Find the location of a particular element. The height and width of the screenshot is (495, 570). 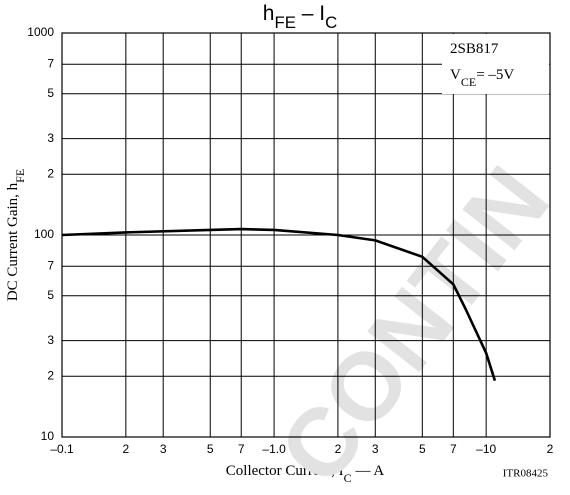

text-part: = –5V is located at coordinates (495, 75).